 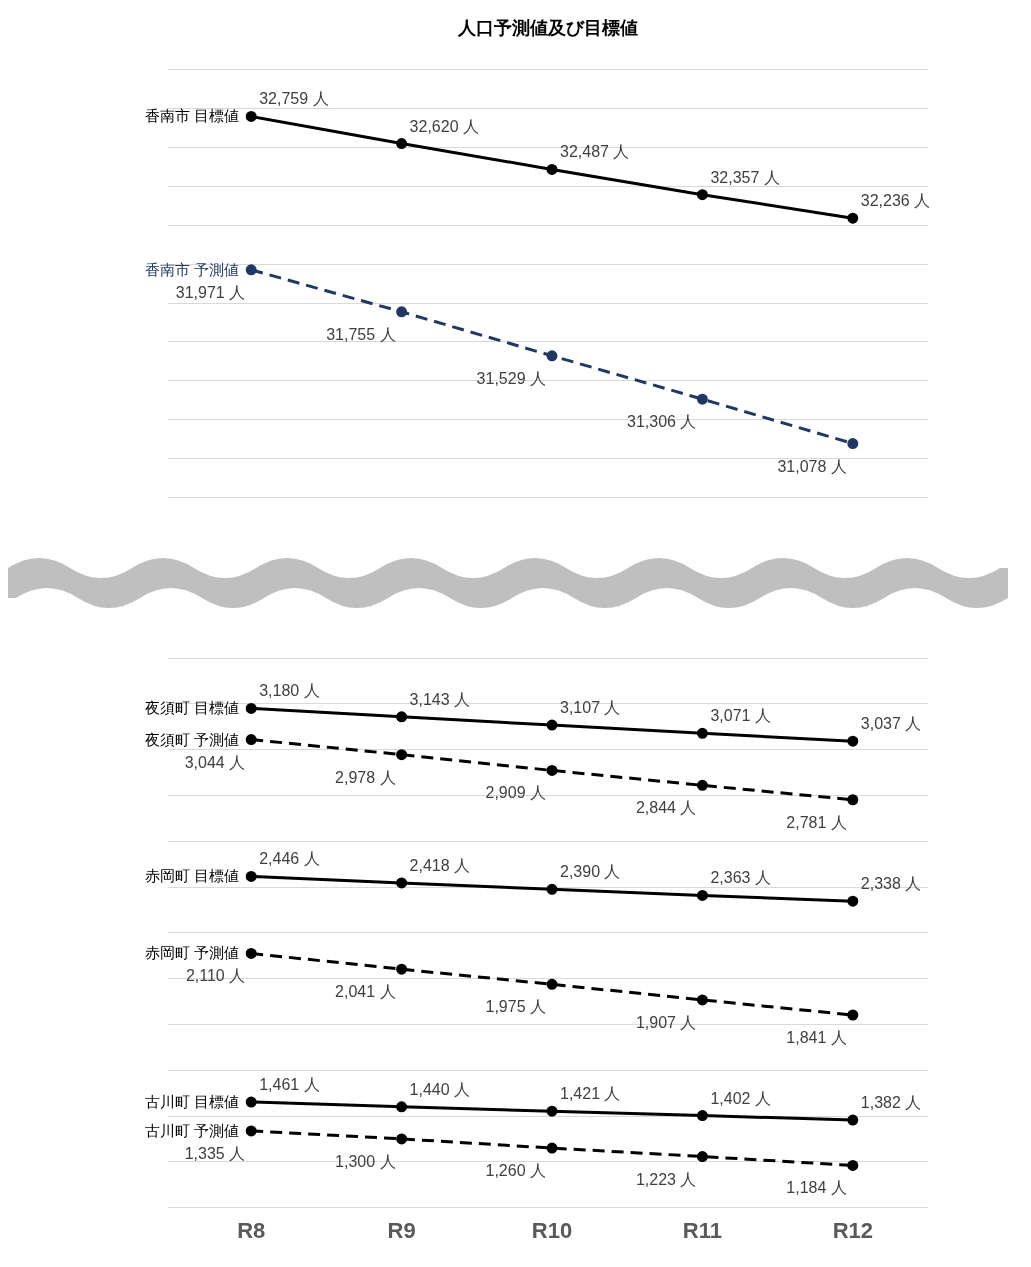 What do you see at coordinates (816, 822) in the screenshot?
I see `data-label: 2,781 人` at bounding box center [816, 822].